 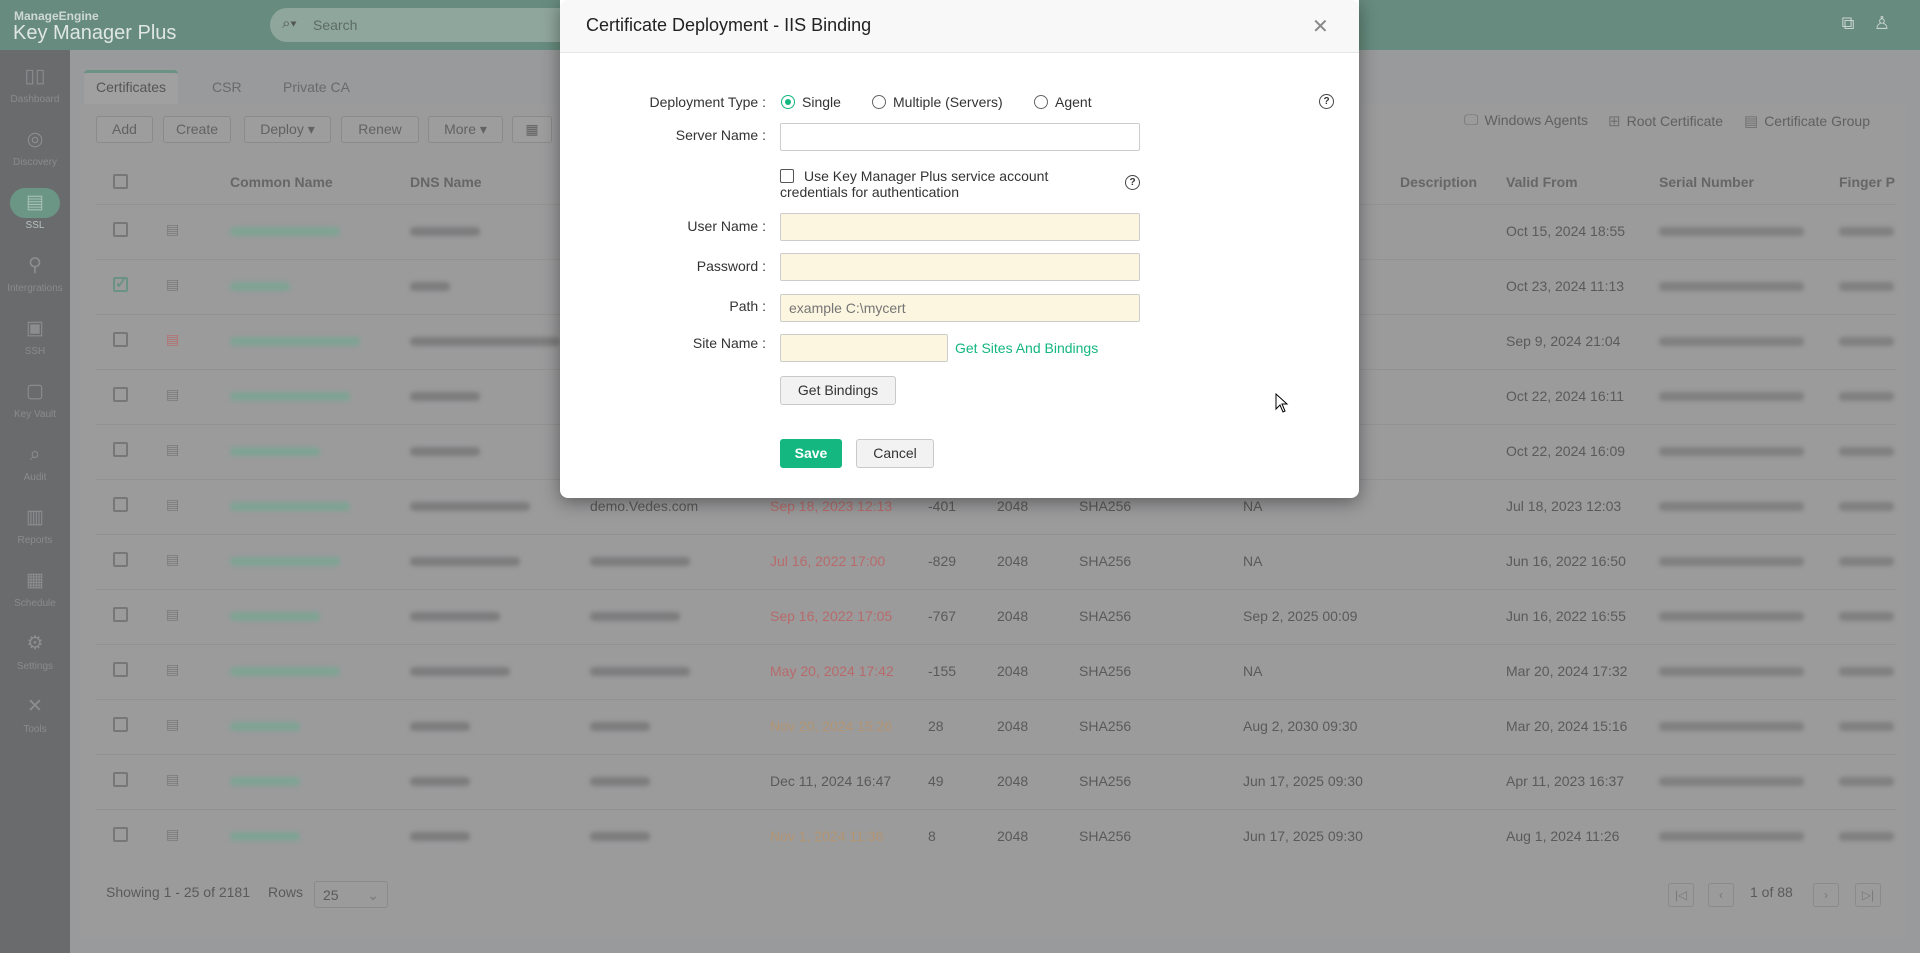 What do you see at coordinates (335, 25) in the screenshot?
I see `search-input: Search` at bounding box center [335, 25].